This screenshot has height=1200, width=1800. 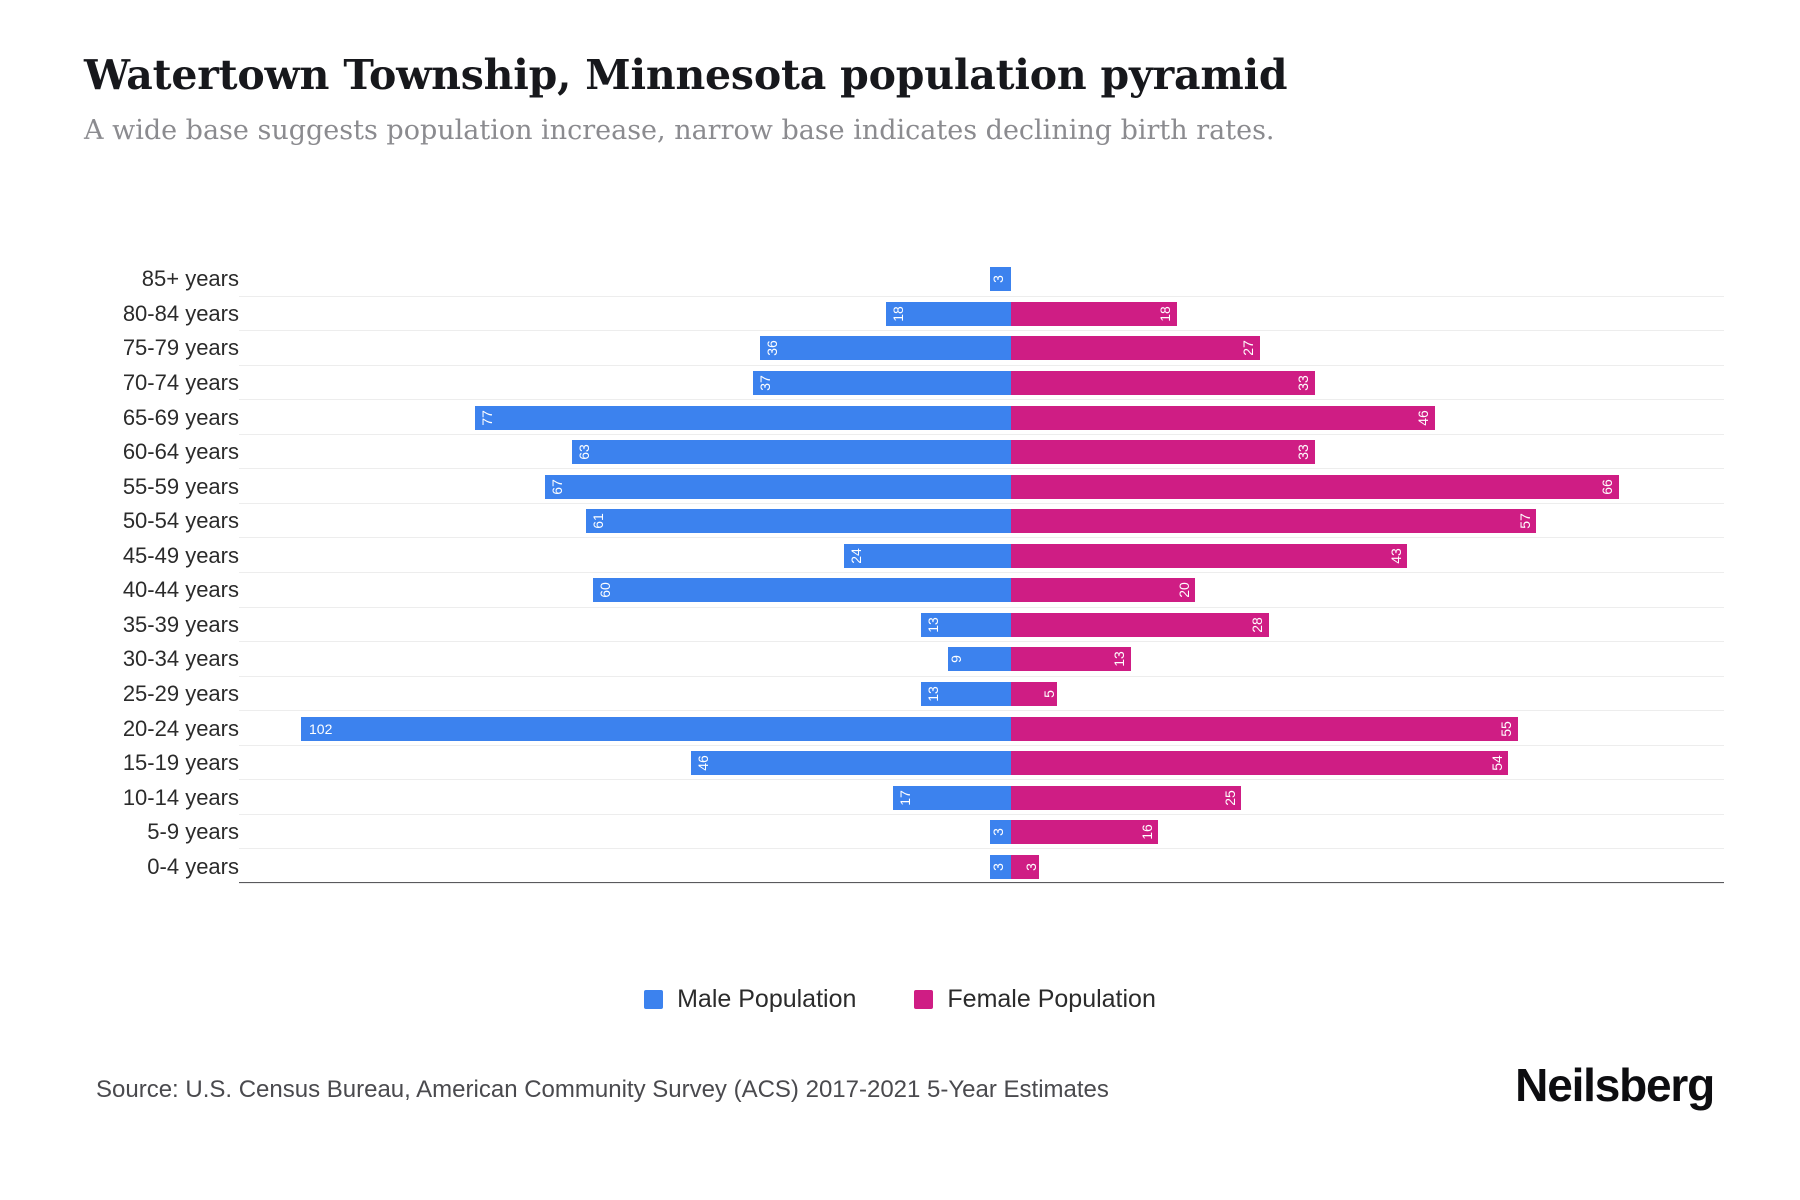 What do you see at coordinates (927, 555) in the screenshot?
I see `bar-male-8: 24` at bounding box center [927, 555].